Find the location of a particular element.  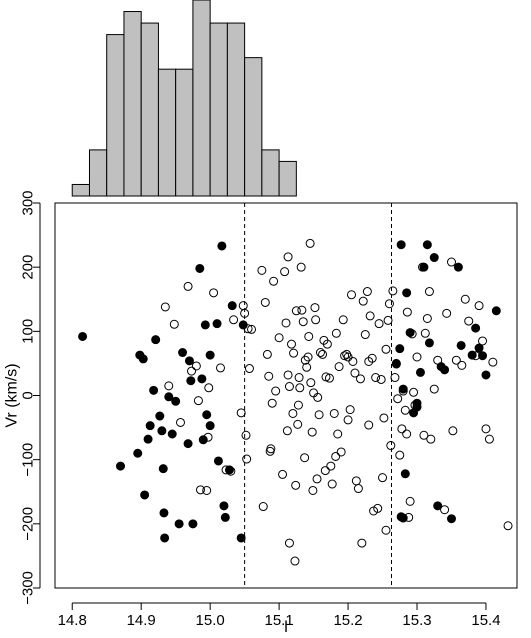

y-tick-label: 0 is located at coordinates (28, 395).